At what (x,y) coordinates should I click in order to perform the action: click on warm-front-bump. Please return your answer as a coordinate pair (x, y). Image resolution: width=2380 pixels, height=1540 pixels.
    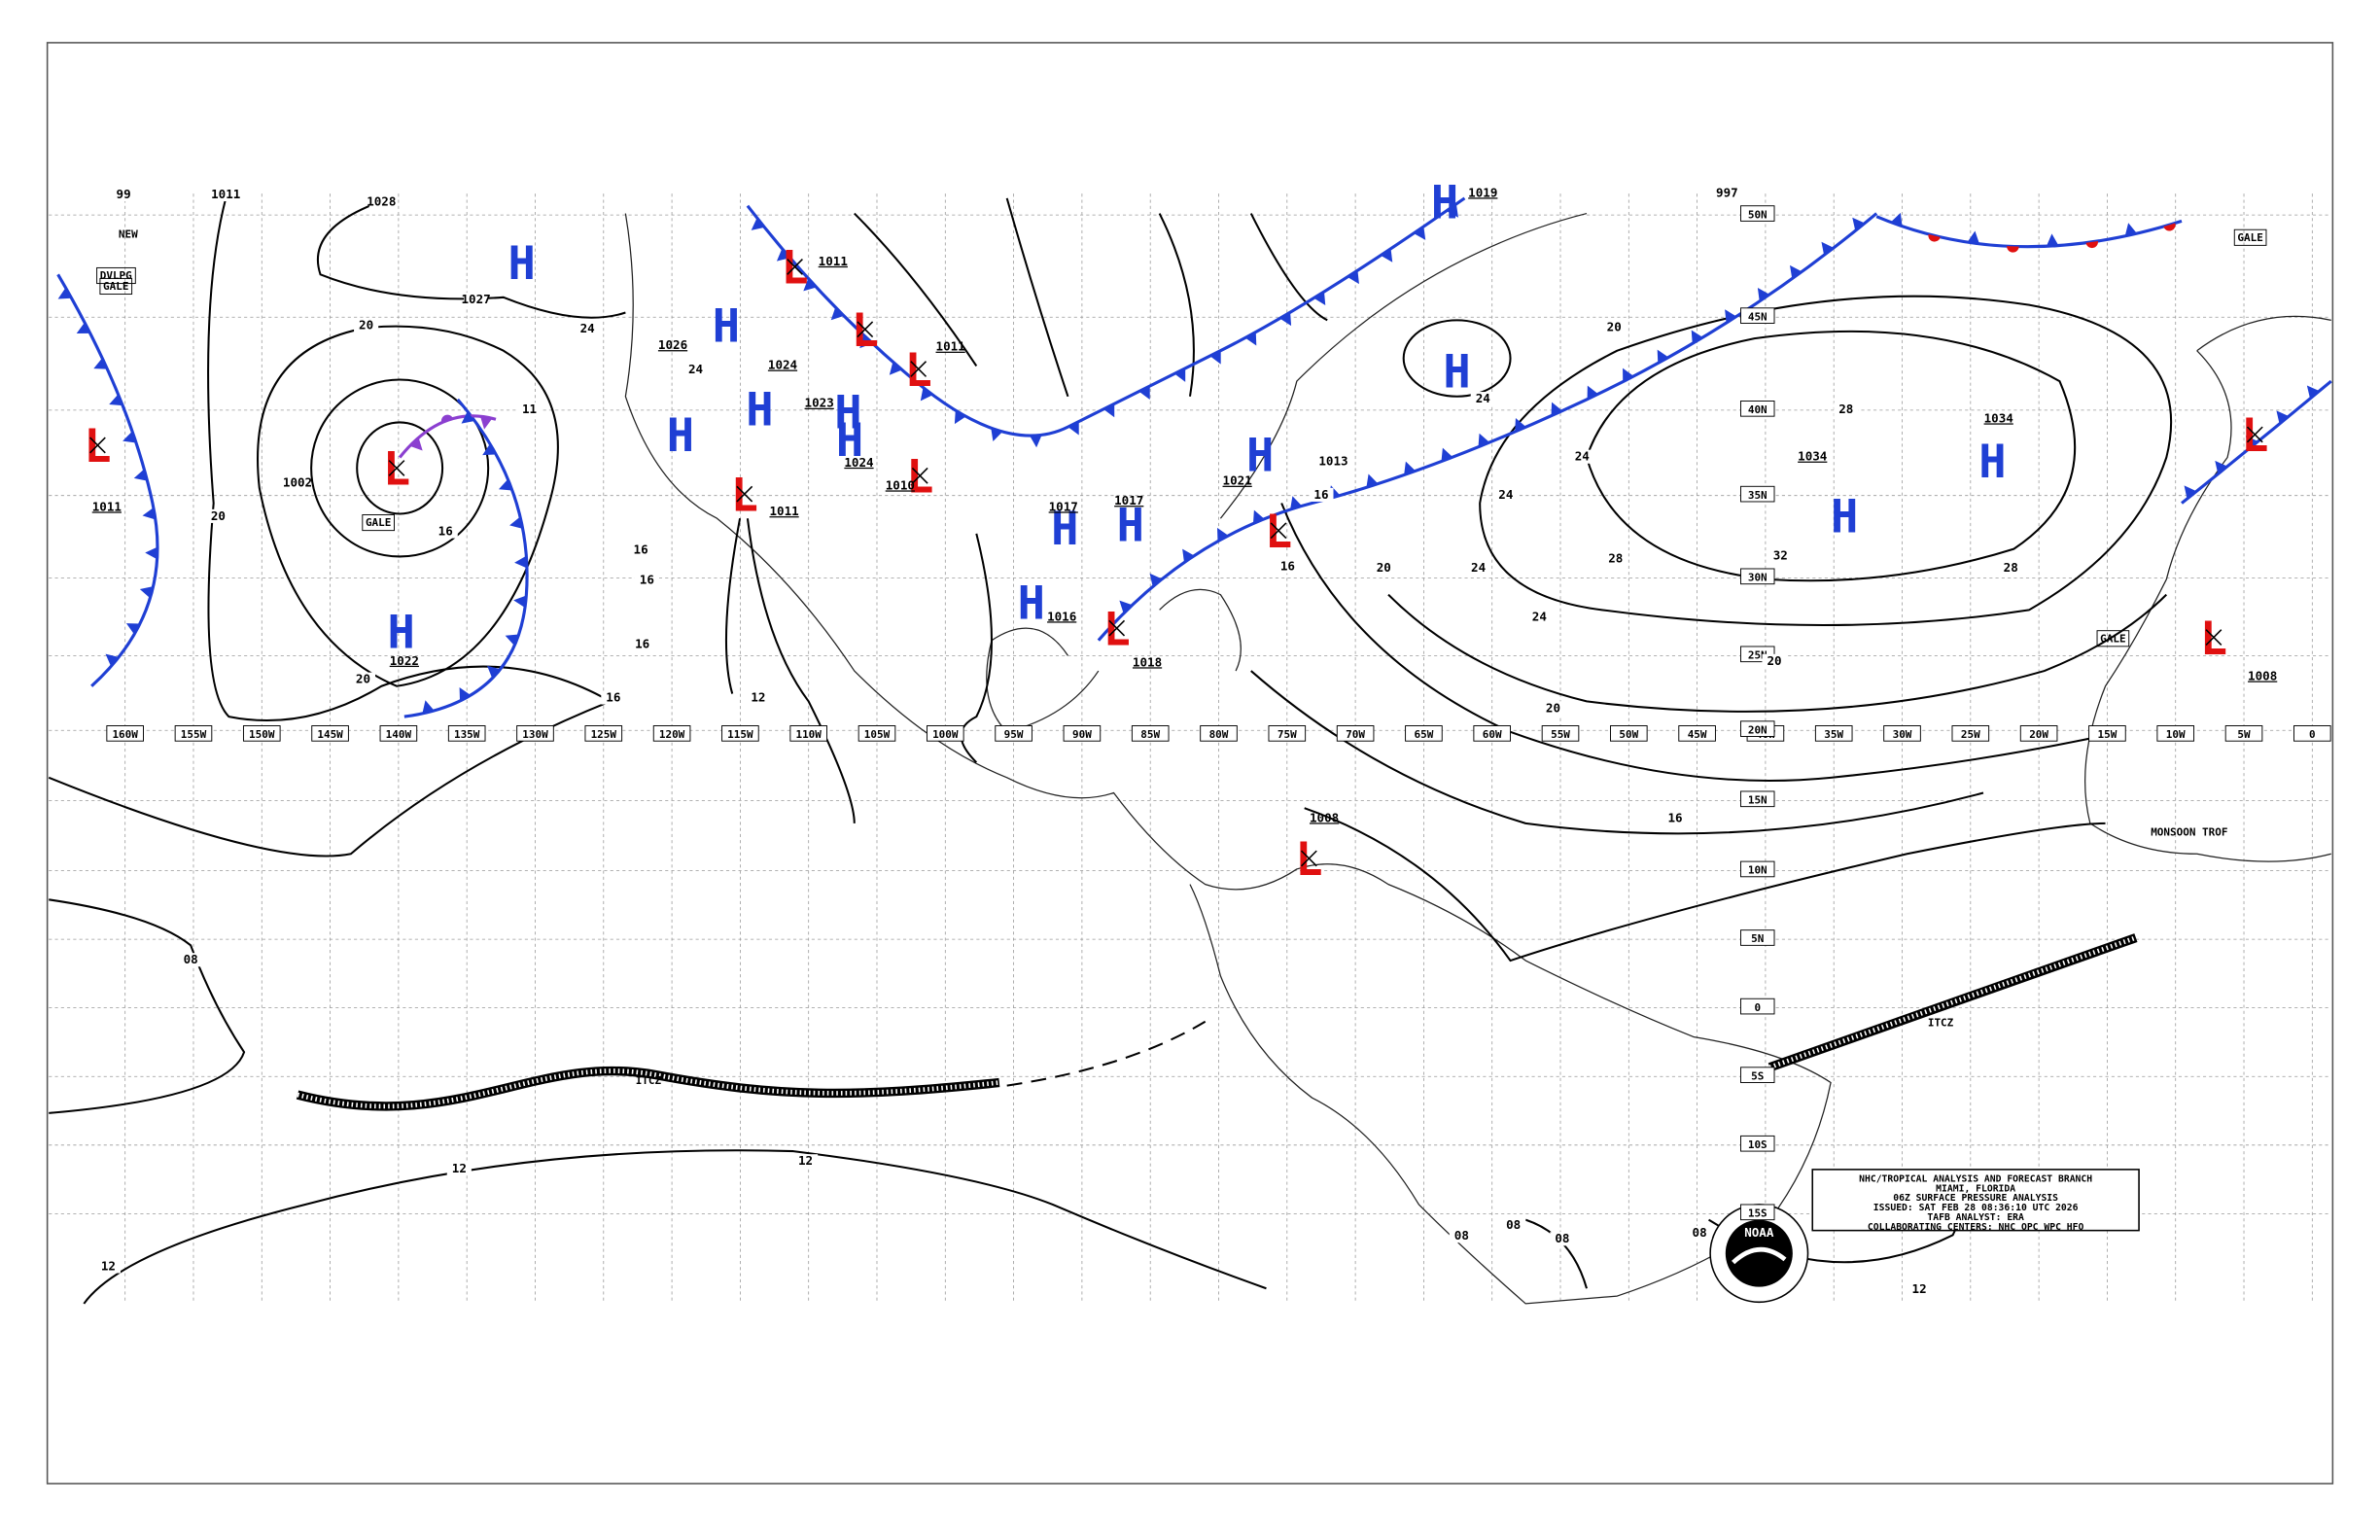
    Looking at the image, I should click on (2013, 249).